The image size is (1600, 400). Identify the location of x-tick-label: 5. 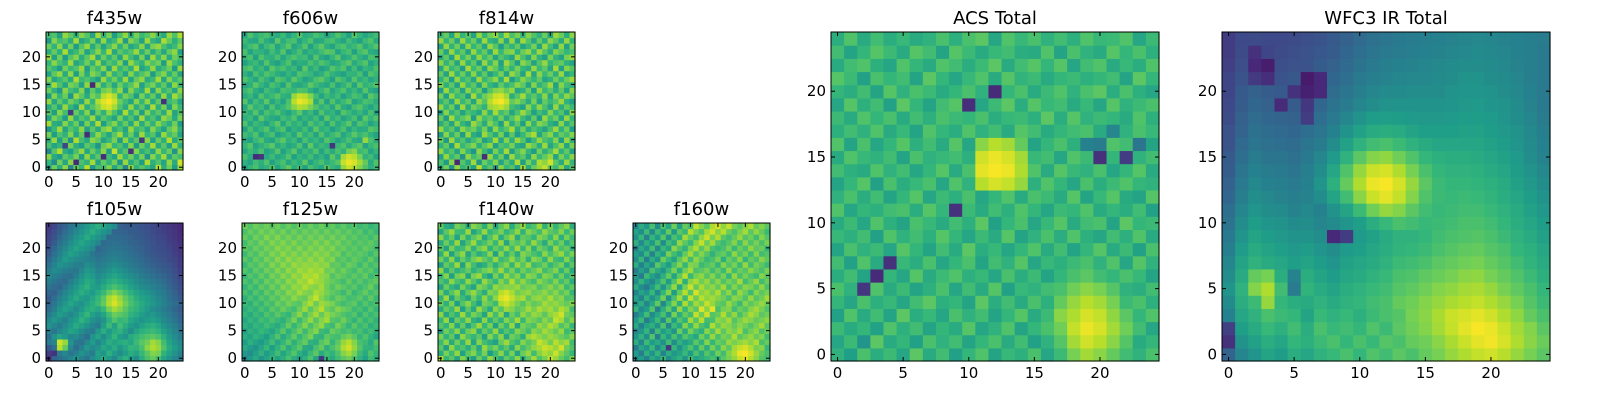
(663, 373).